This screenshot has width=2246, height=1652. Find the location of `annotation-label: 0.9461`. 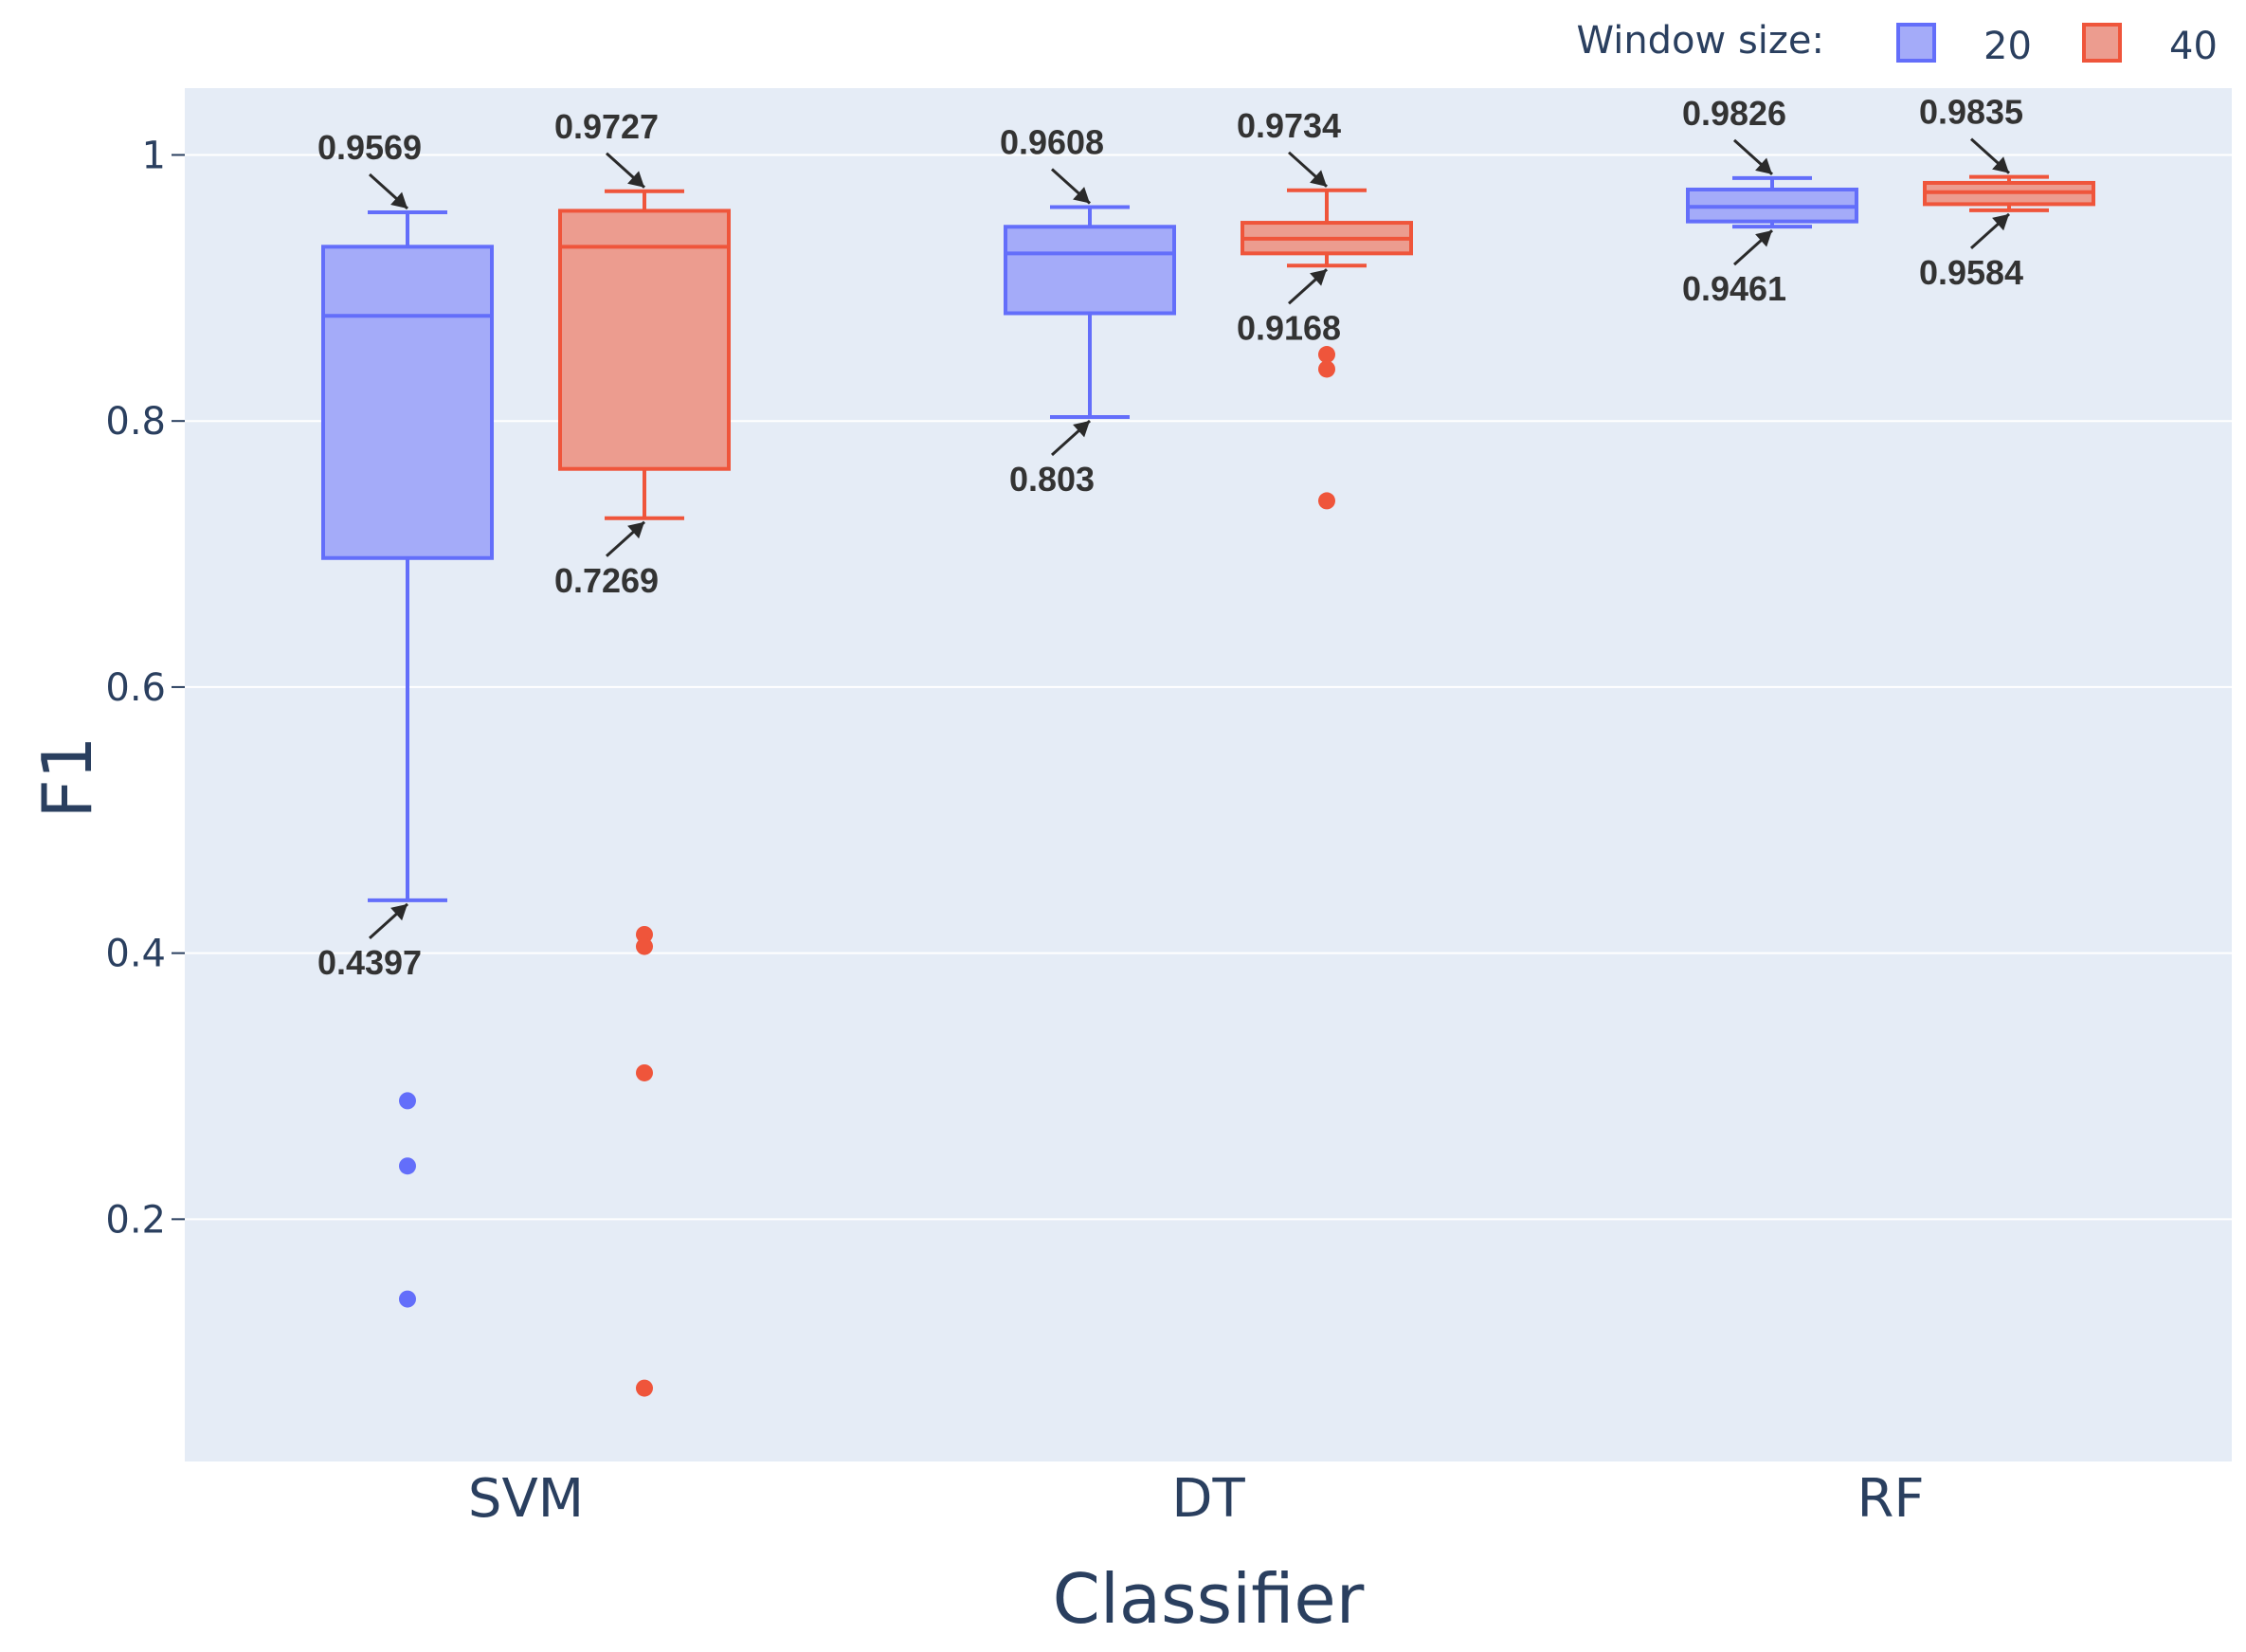

annotation-label: 0.9461 is located at coordinates (1734, 288).